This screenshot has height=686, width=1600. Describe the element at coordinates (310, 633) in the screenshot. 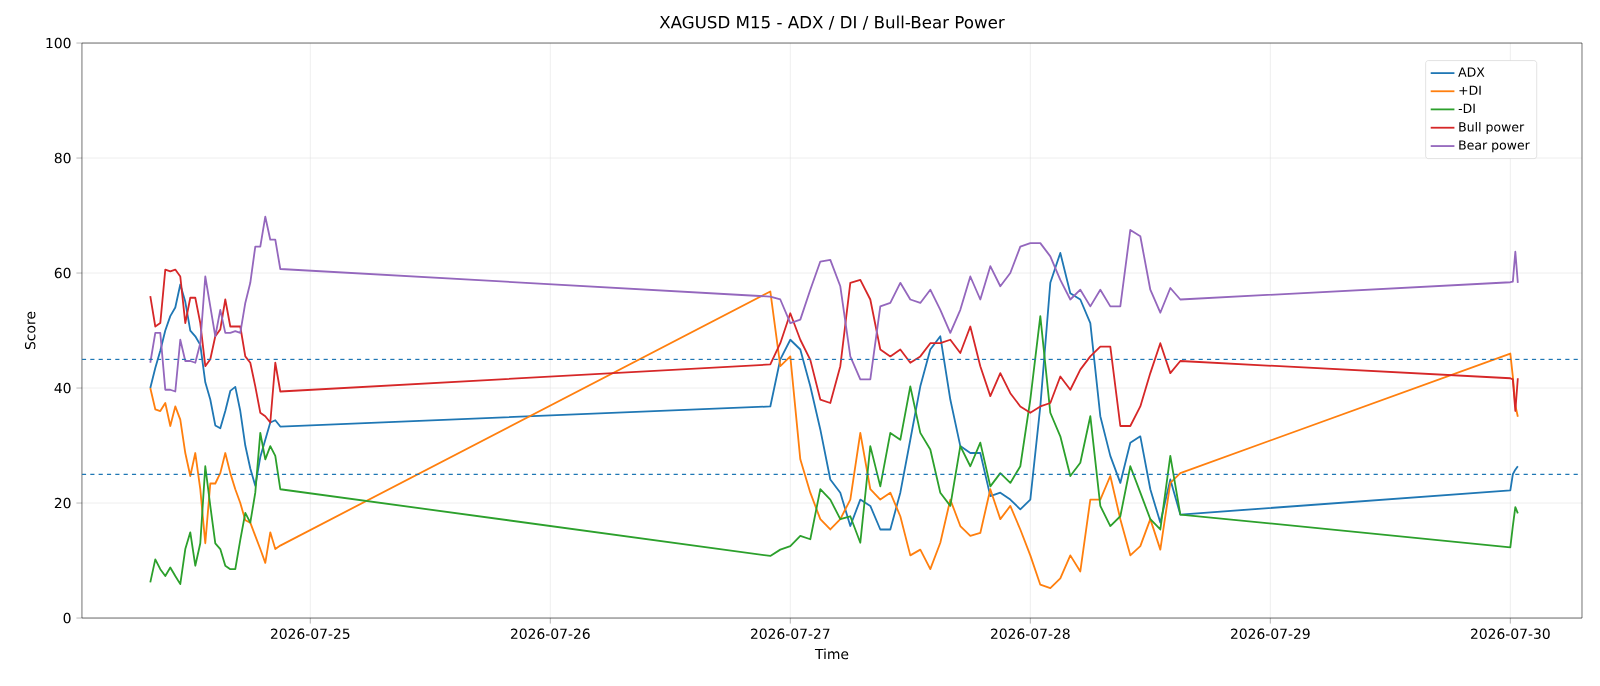

I see `x-tick-label: 2026-07-25` at that location.